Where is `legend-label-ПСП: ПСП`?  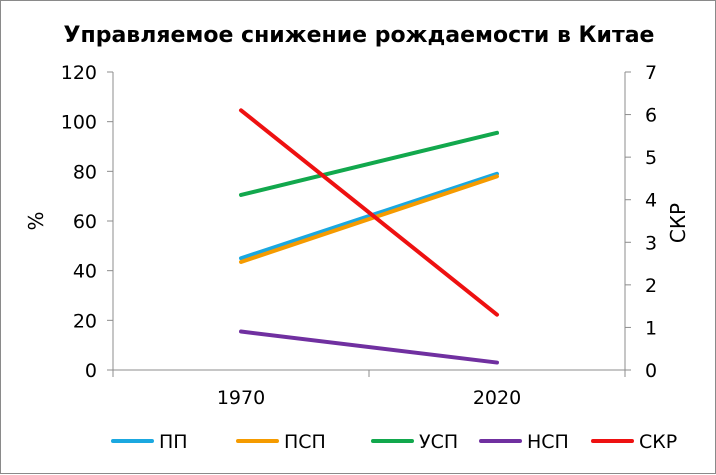 legend-label-ПСП: ПСП is located at coordinates (305, 442).